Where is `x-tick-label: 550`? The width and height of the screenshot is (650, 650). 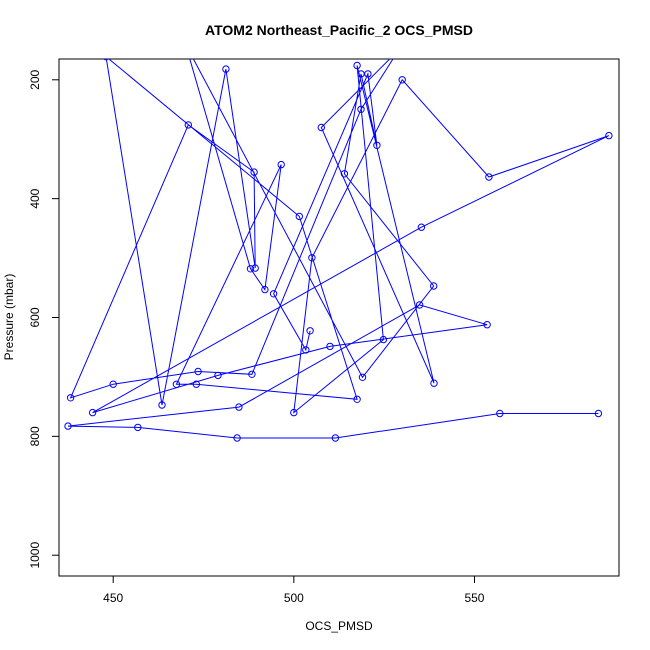 x-tick-label: 550 is located at coordinates (474, 598).